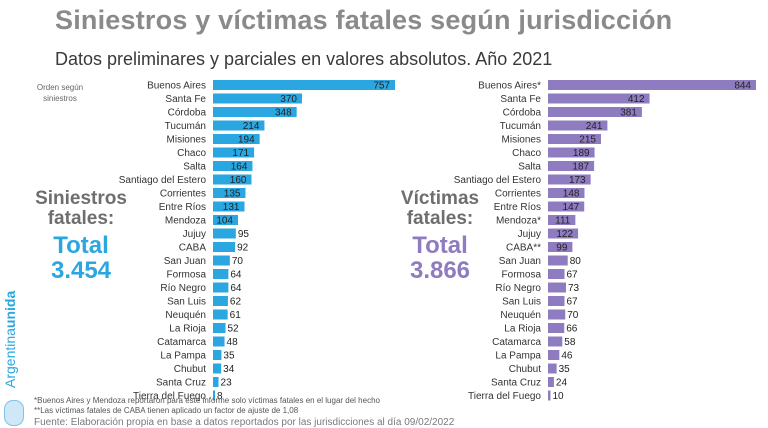 This screenshot has width=768, height=428. What do you see at coordinates (191, 153) in the screenshot?
I see `siniestros-category-label: Chaco` at bounding box center [191, 153].